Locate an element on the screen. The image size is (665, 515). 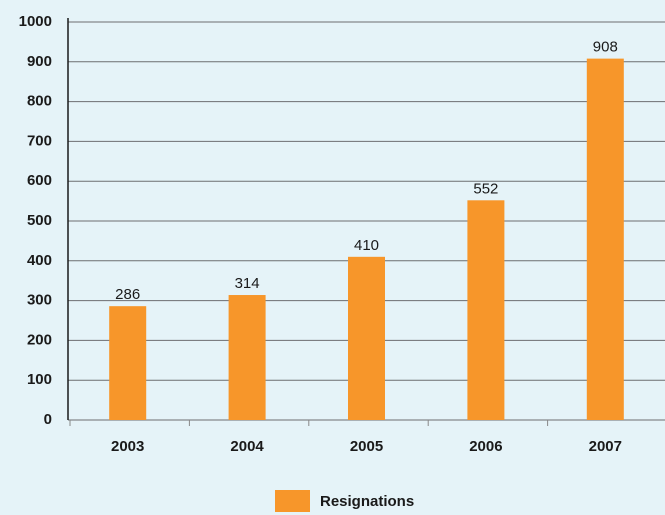
y-tick-label: 400 is located at coordinates (39, 260).